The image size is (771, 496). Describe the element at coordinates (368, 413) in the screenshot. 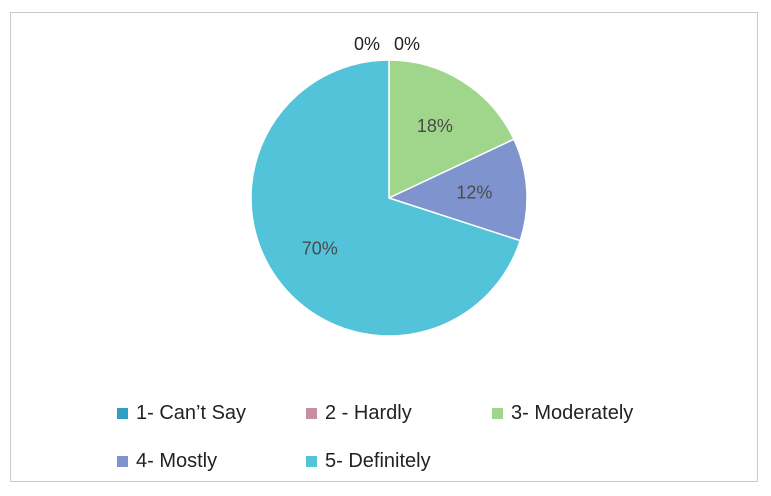

I see `legend-label-2: 2 - Hardly` at that location.